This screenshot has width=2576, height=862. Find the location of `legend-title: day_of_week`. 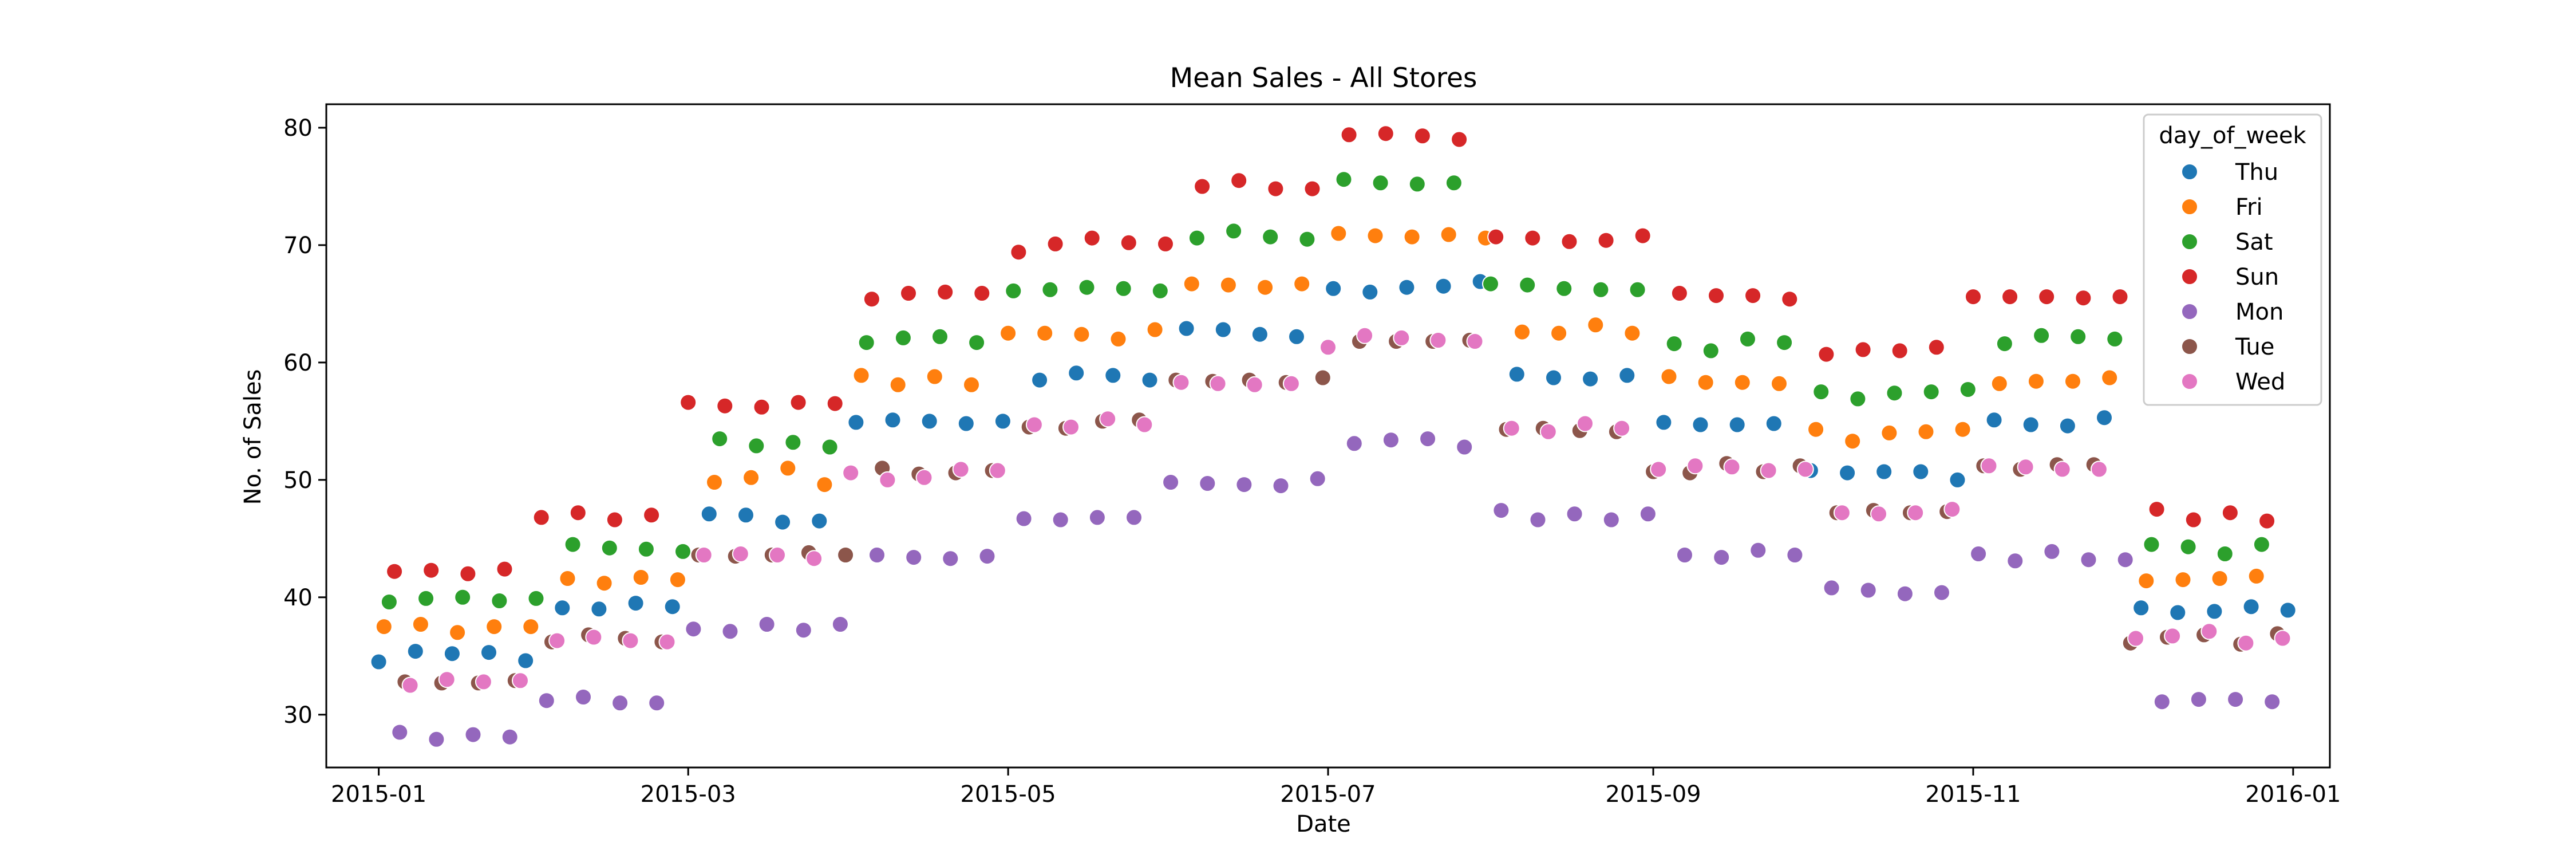

legend-title: day_of_week is located at coordinates (2232, 136).